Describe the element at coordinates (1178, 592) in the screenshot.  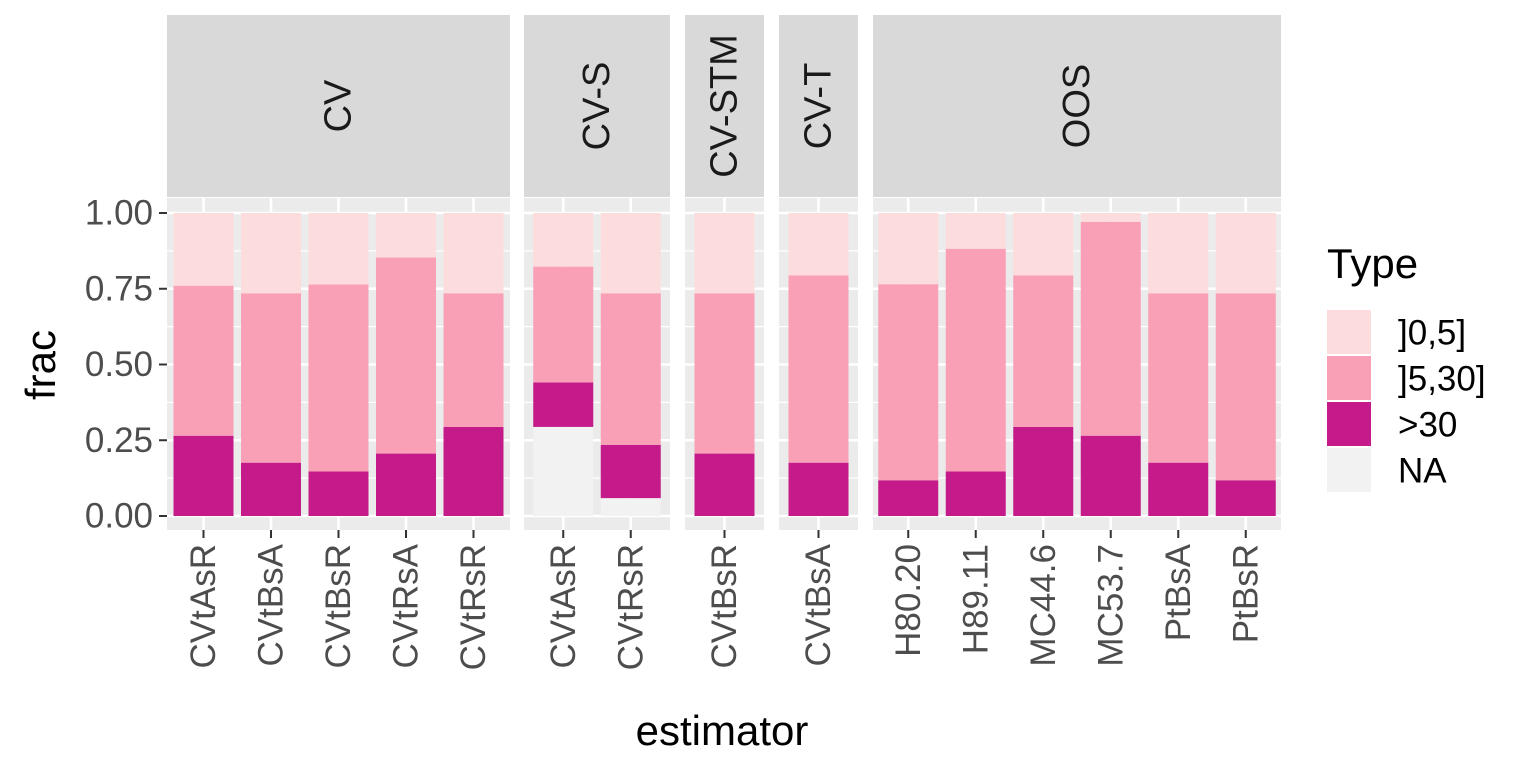
I see `x-tick-label: PtBsA` at that location.